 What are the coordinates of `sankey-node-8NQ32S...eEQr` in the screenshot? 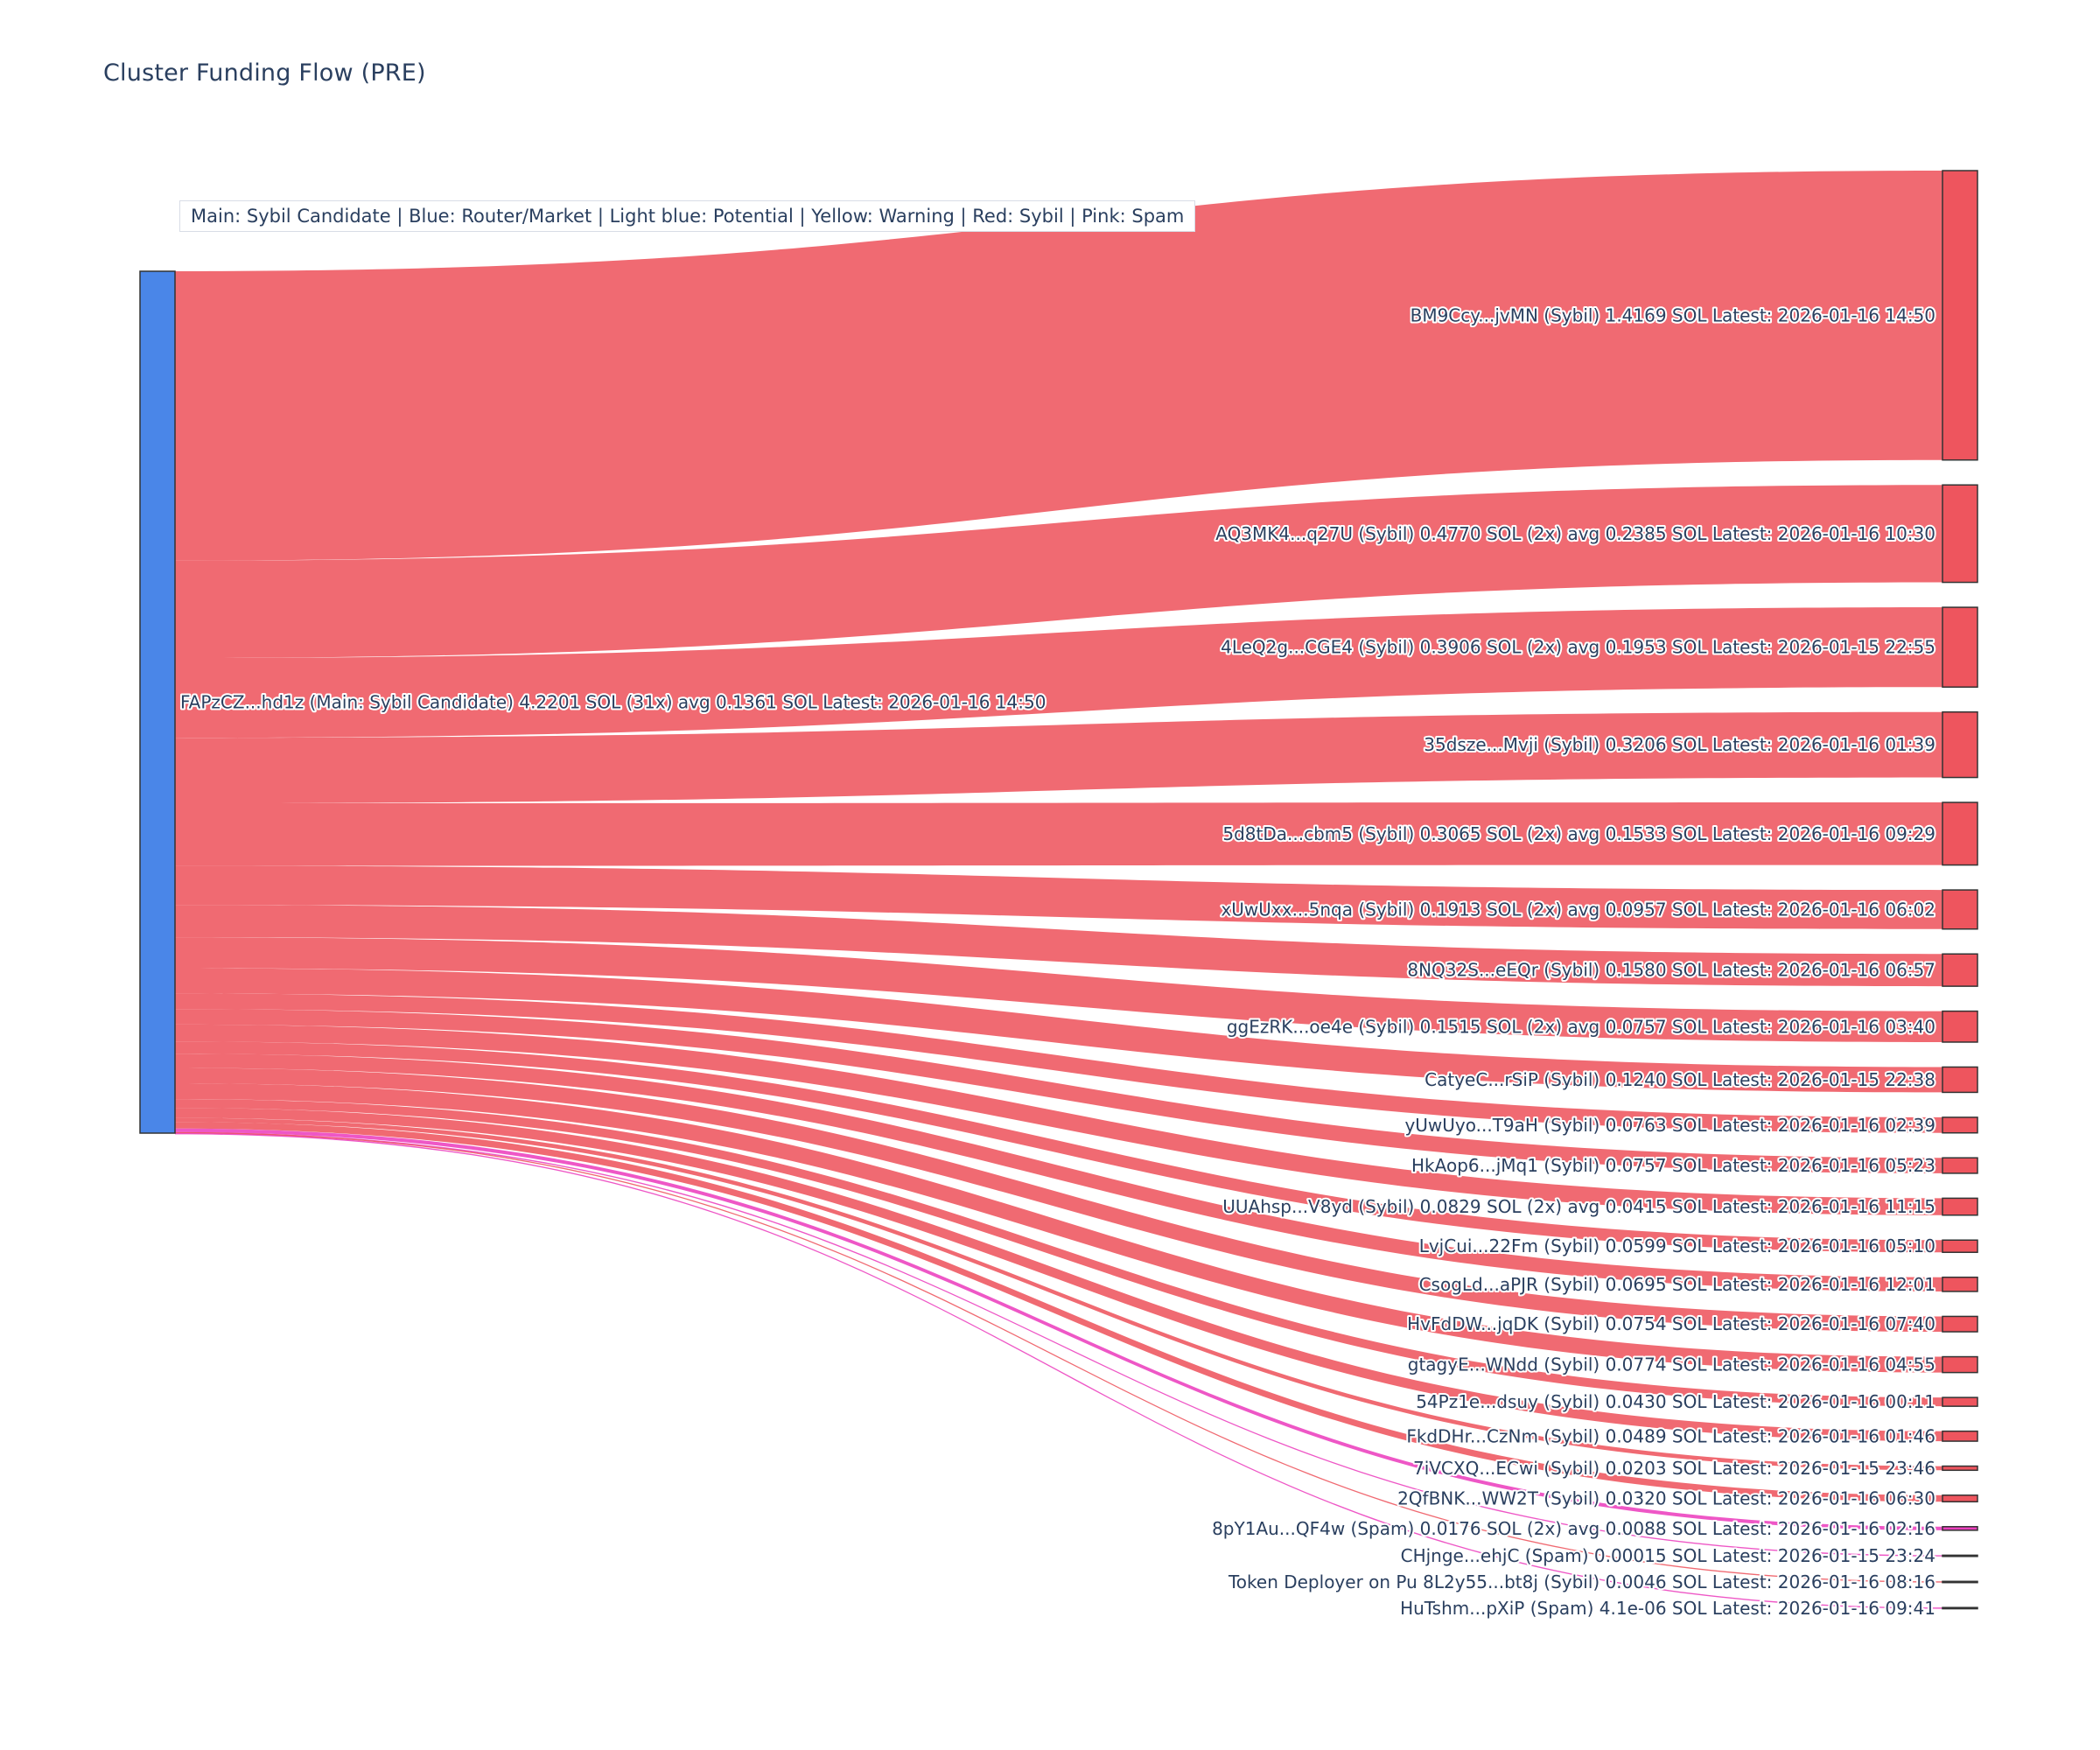 It's located at (1960, 970).